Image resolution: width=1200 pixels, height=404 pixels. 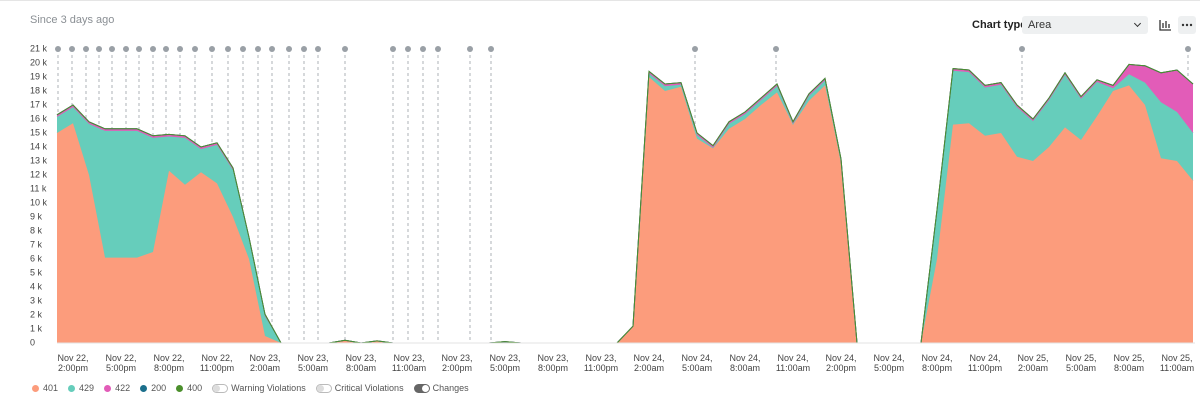 I want to click on legend-label: 429, so click(x=87, y=388).